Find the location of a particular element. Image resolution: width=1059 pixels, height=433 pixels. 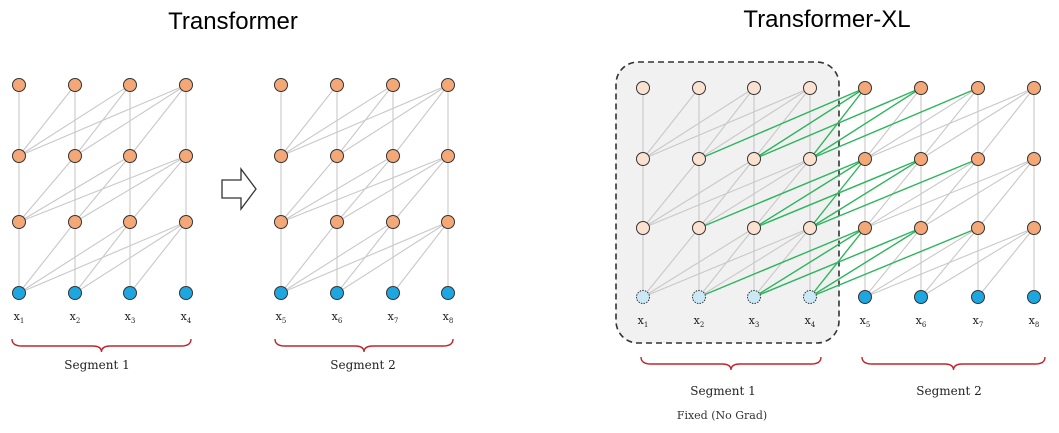

left-segment-1-label: Segment 1 is located at coordinates (96, 365).